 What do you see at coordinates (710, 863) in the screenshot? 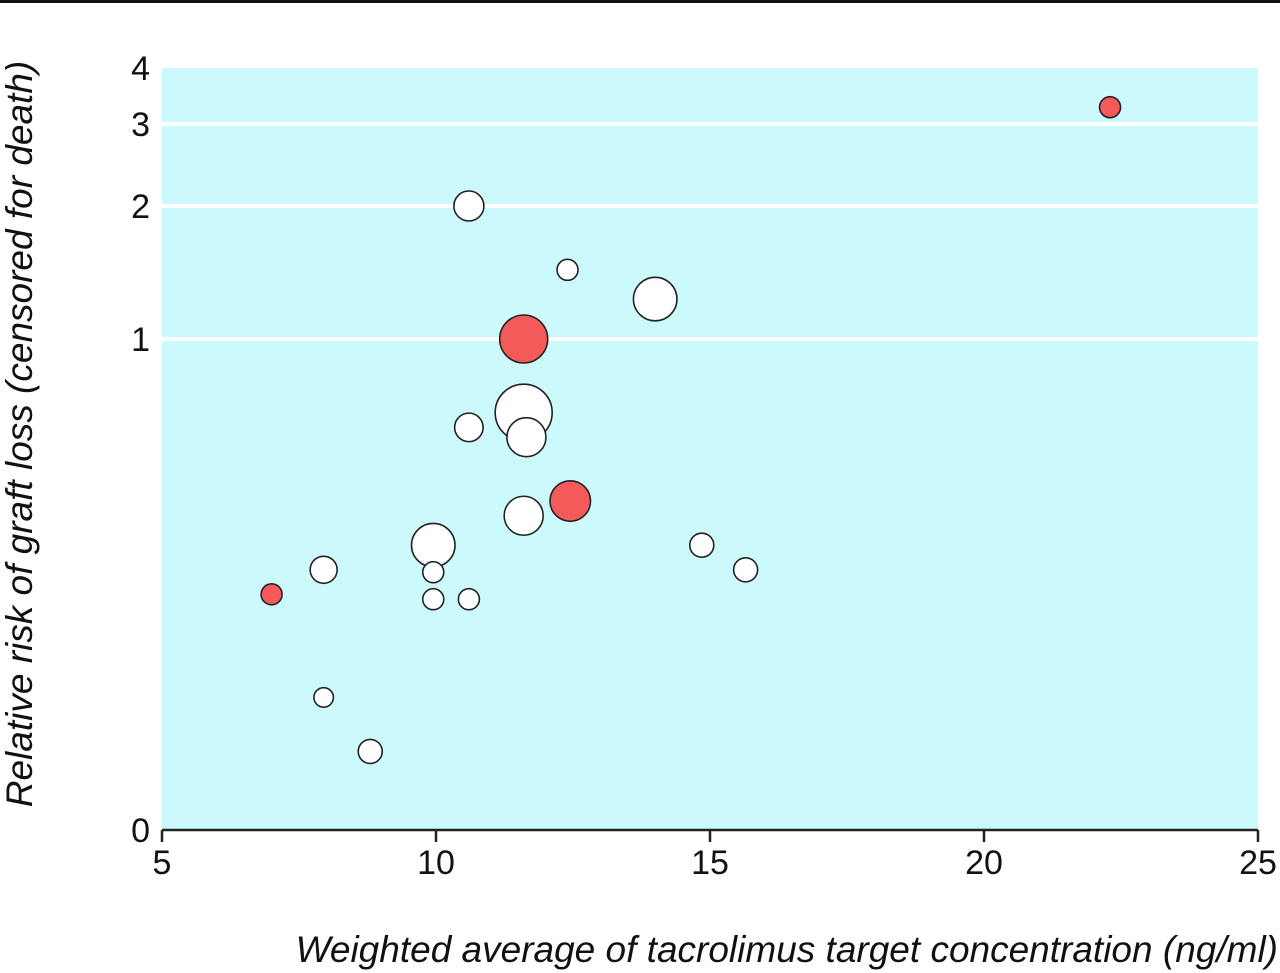
I see `x-tick-label-2: 15` at bounding box center [710, 863].